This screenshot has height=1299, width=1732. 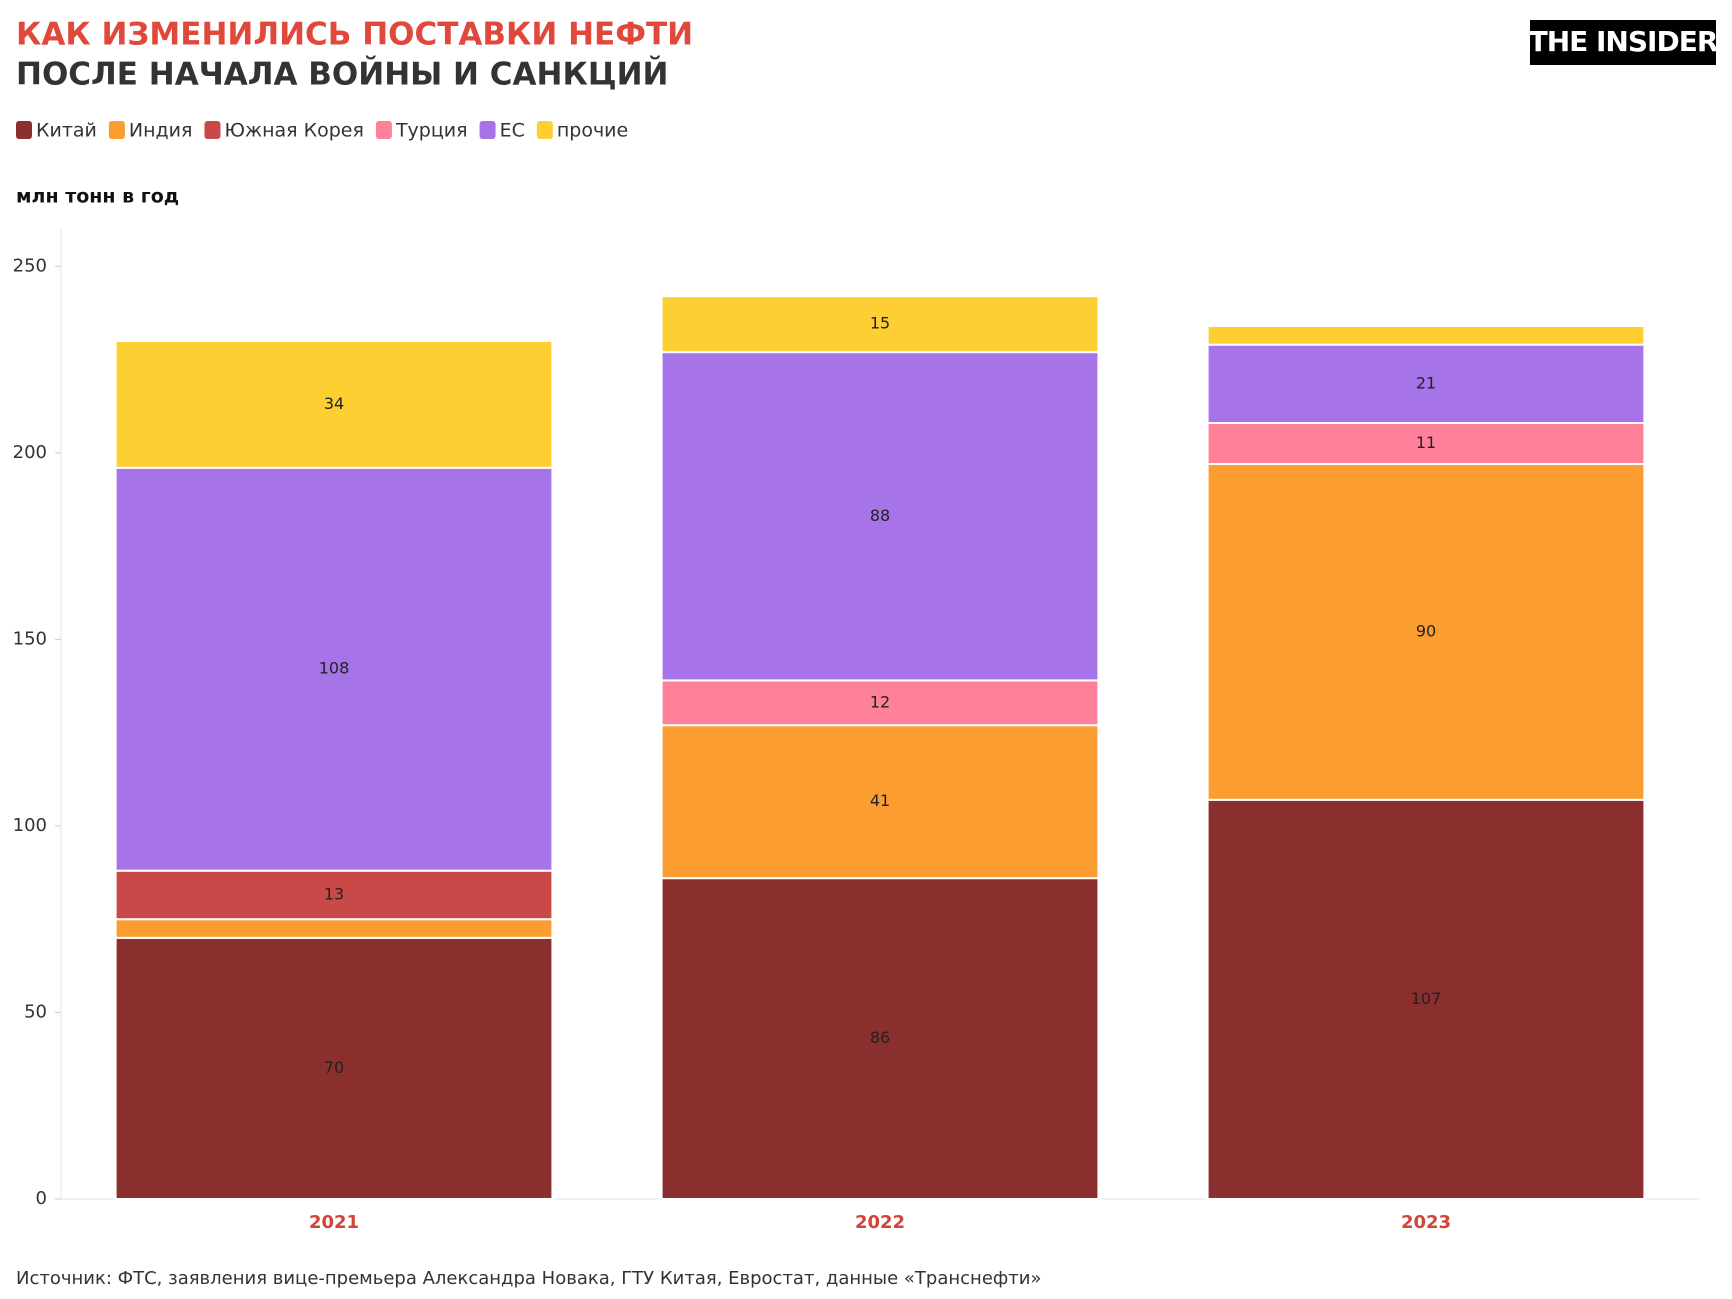 I want to click on data-label: 88, so click(x=880, y=515).